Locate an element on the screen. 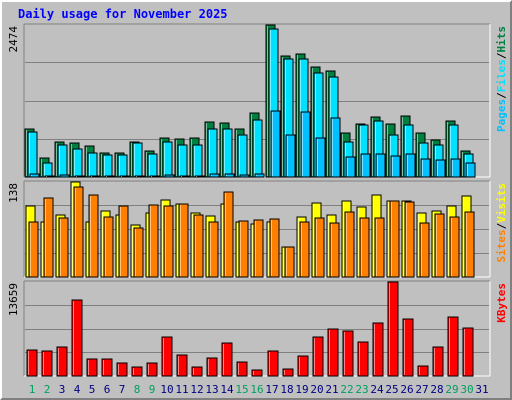 The width and height of the screenshot is (512, 400). day-label-21: 21 is located at coordinates (331, 389).